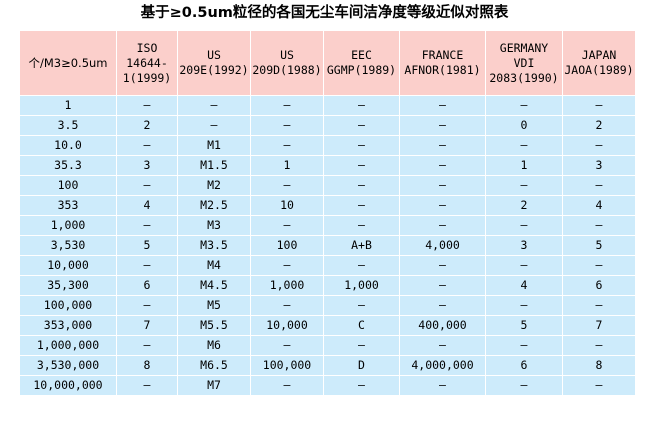  What do you see at coordinates (442, 63) in the screenshot?
I see `column-header-france-afnor: FRANCE AFNOR(1981)` at bounding box center [442, 63].